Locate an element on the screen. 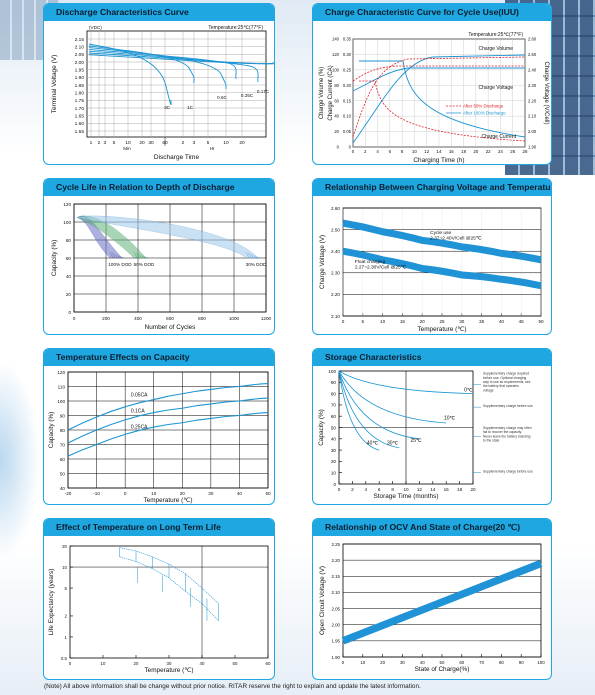 This screenshot has width=595, height=695. x-tick-label: 28 is located at coordinates (525, 151).